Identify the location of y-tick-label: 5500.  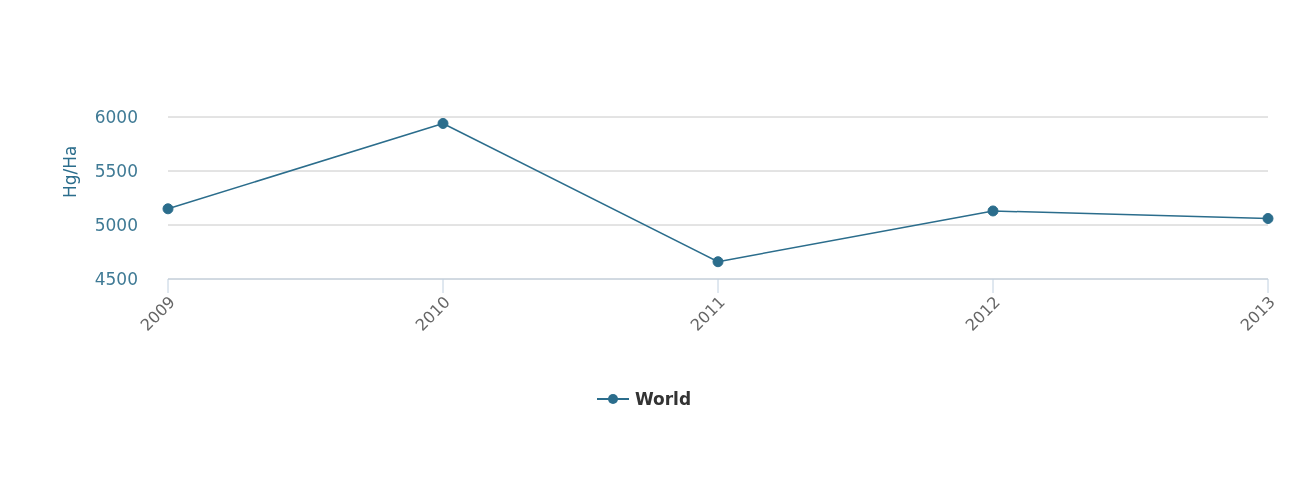
(116, 171).